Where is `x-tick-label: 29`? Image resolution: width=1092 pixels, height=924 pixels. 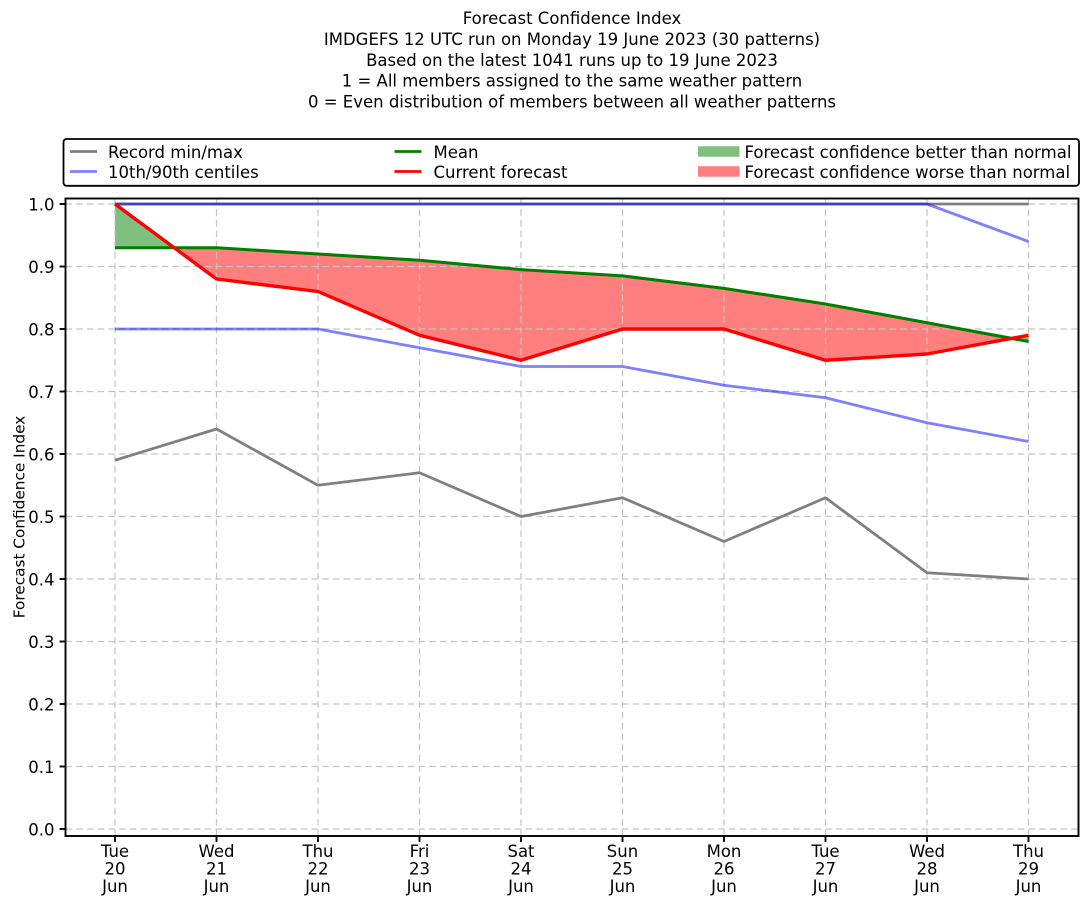
x-tick-label: 29 is located at coordinates (1028, 869).